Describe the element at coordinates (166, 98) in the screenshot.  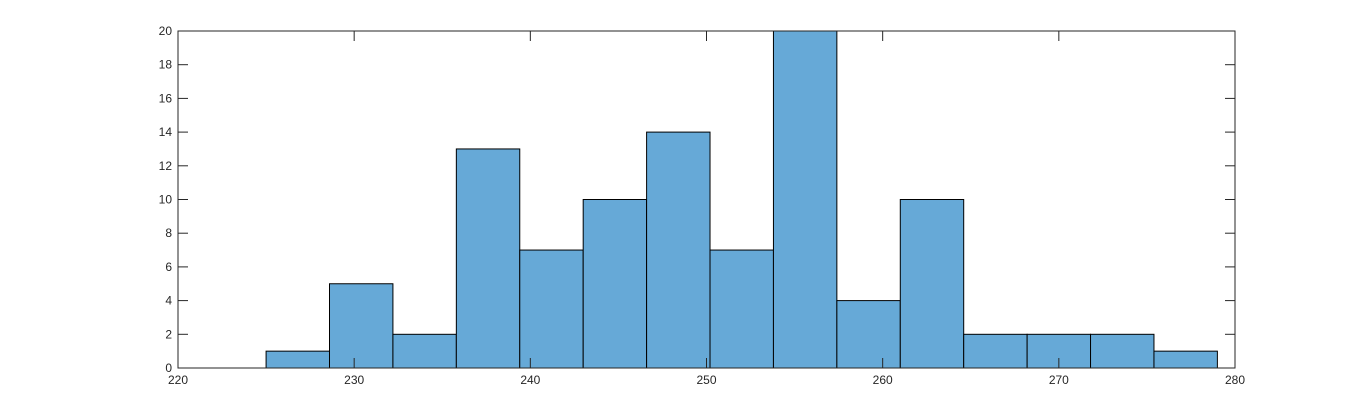
I see `y-tick-label: 16` at that location.